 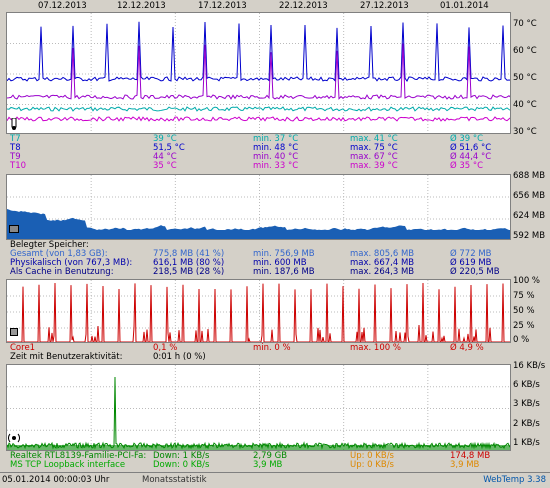 I want to click on cpu-plot, so click(x=258, y=311).